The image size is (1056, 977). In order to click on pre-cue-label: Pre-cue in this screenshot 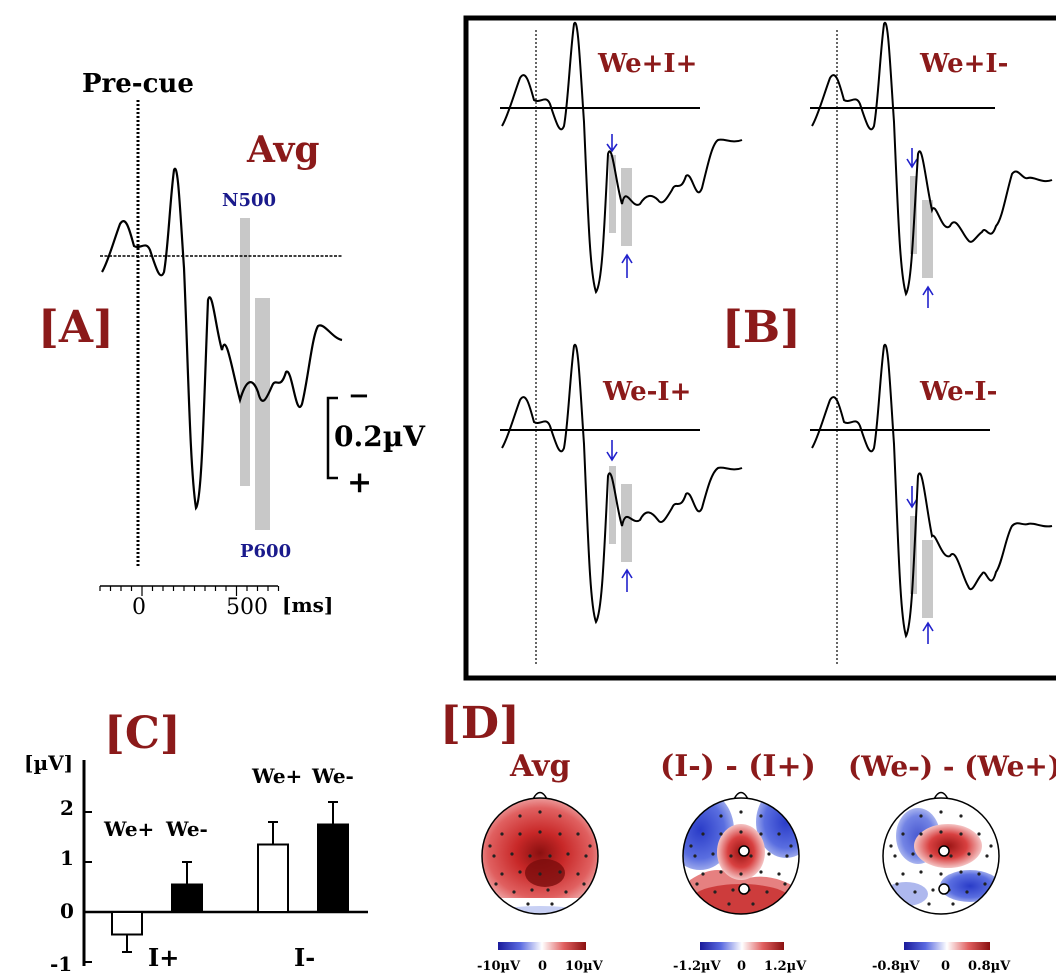, I will do `click(138, 84)`.